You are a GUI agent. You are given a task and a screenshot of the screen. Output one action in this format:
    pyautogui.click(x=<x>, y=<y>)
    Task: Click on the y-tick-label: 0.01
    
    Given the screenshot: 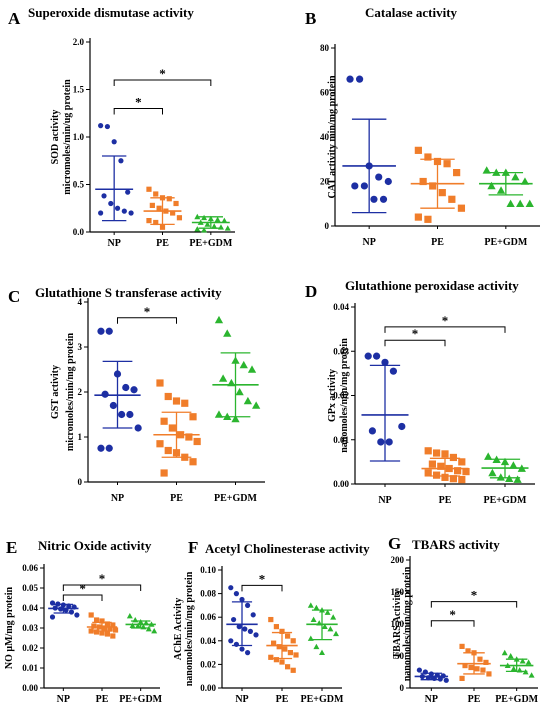 What is the action you would take?
    pyautogui.click(x=30, y=668)
    